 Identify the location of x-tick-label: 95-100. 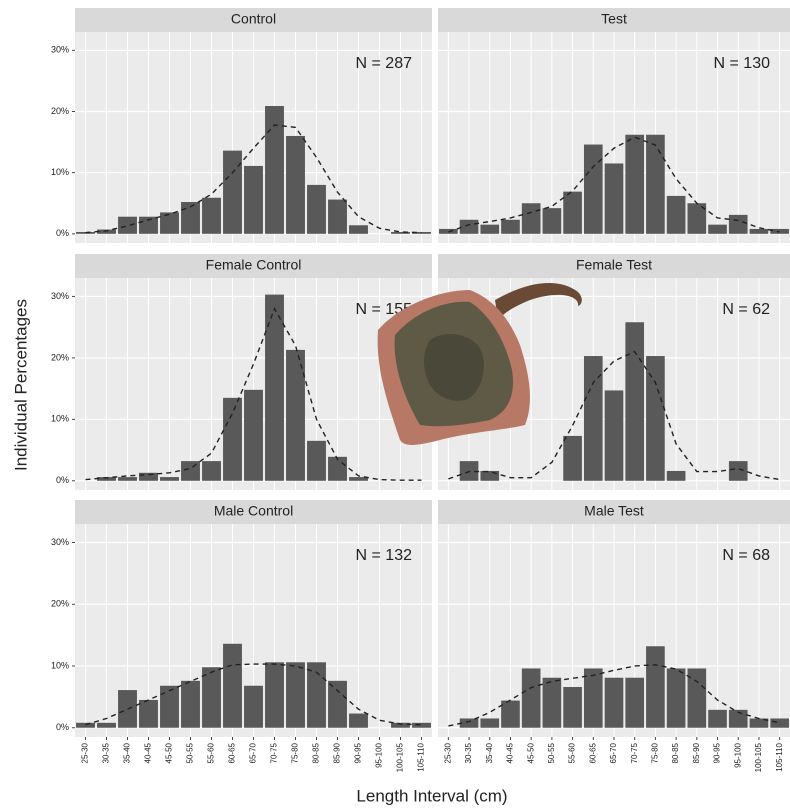
(737, 754).